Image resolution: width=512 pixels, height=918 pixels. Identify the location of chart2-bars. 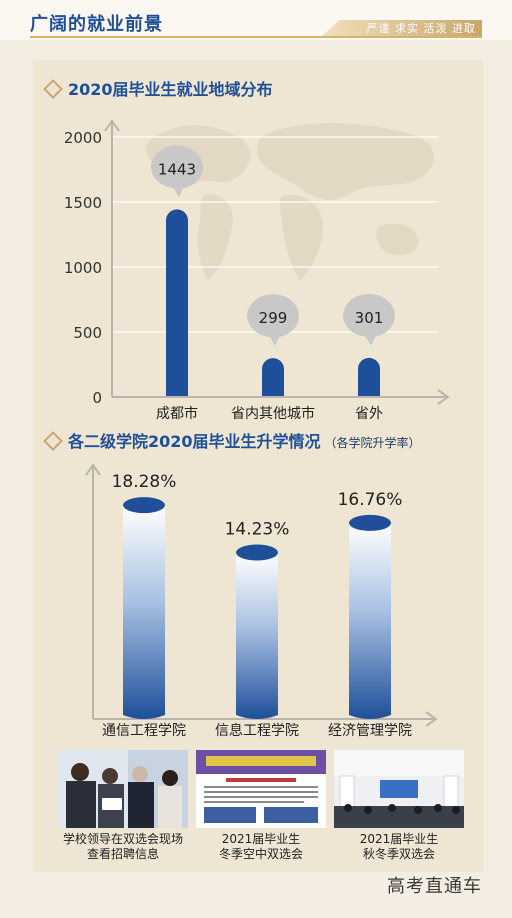
(257, 608).